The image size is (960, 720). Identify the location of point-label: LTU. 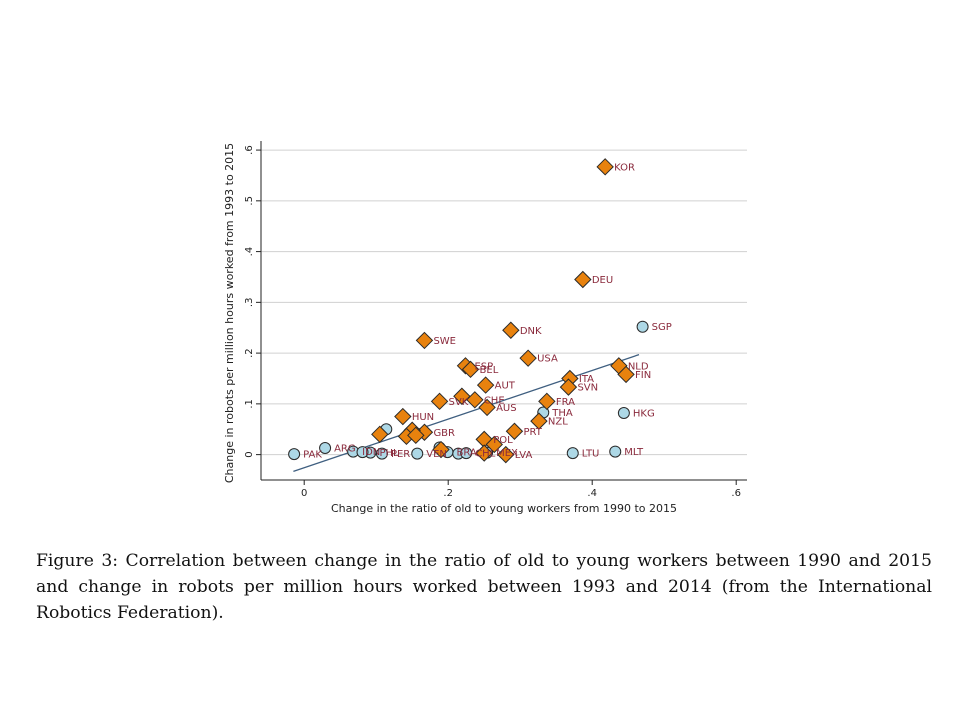
(591, 454).